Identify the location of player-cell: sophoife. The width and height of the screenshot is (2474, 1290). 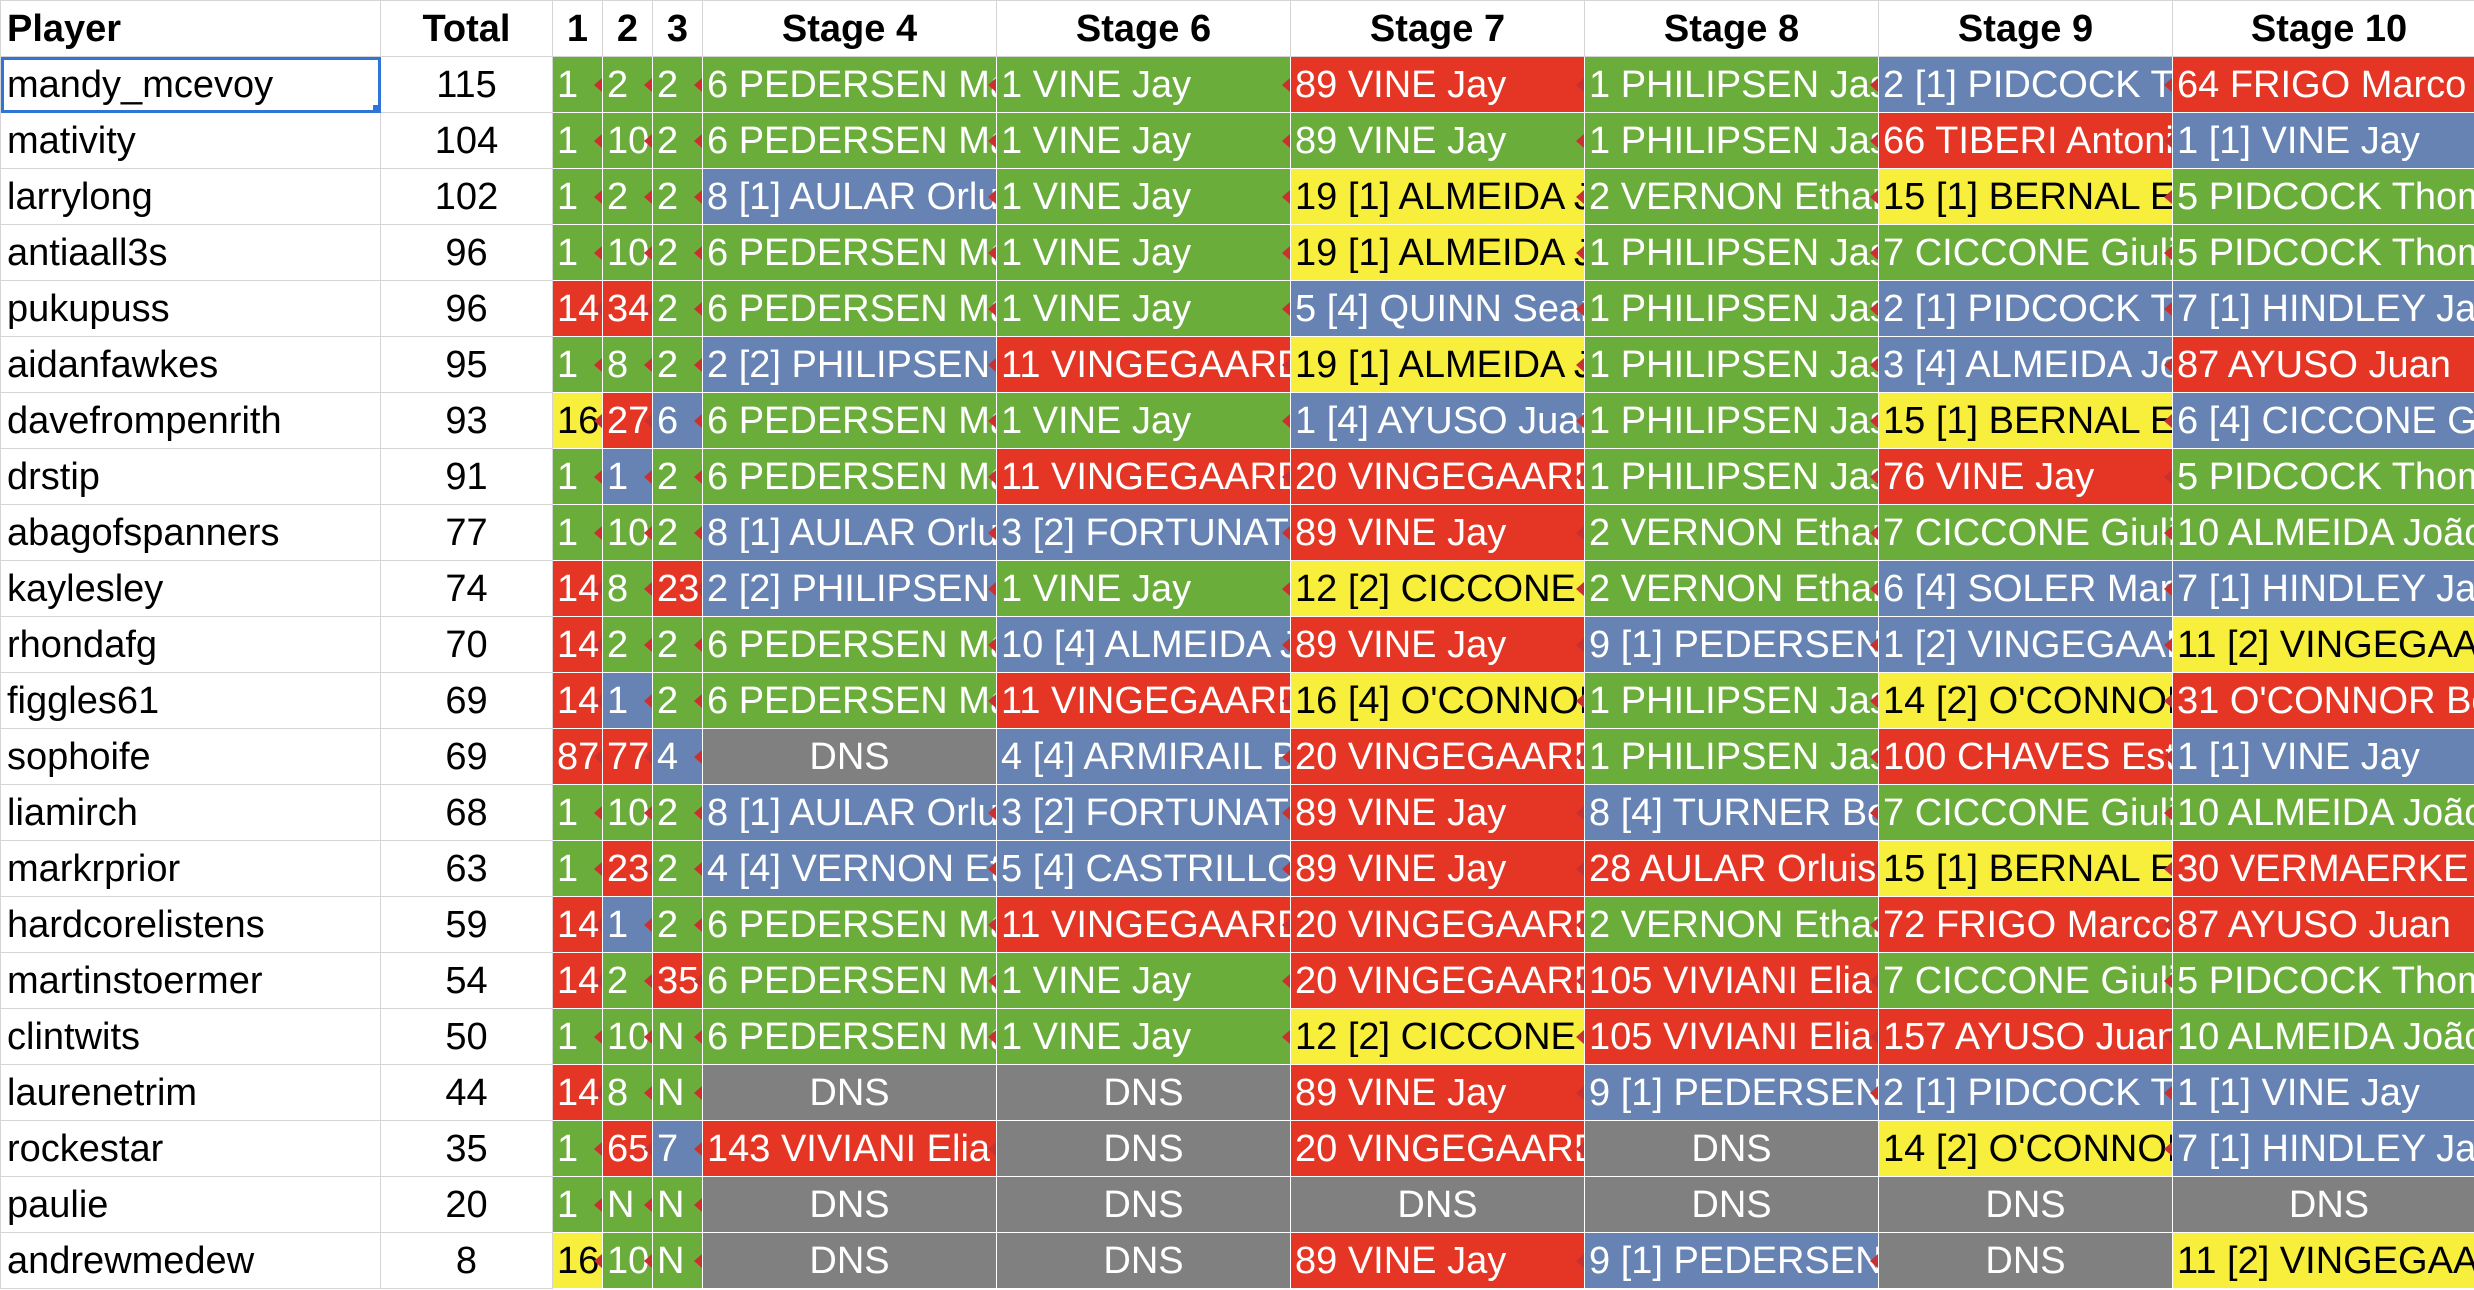
(190, 756).